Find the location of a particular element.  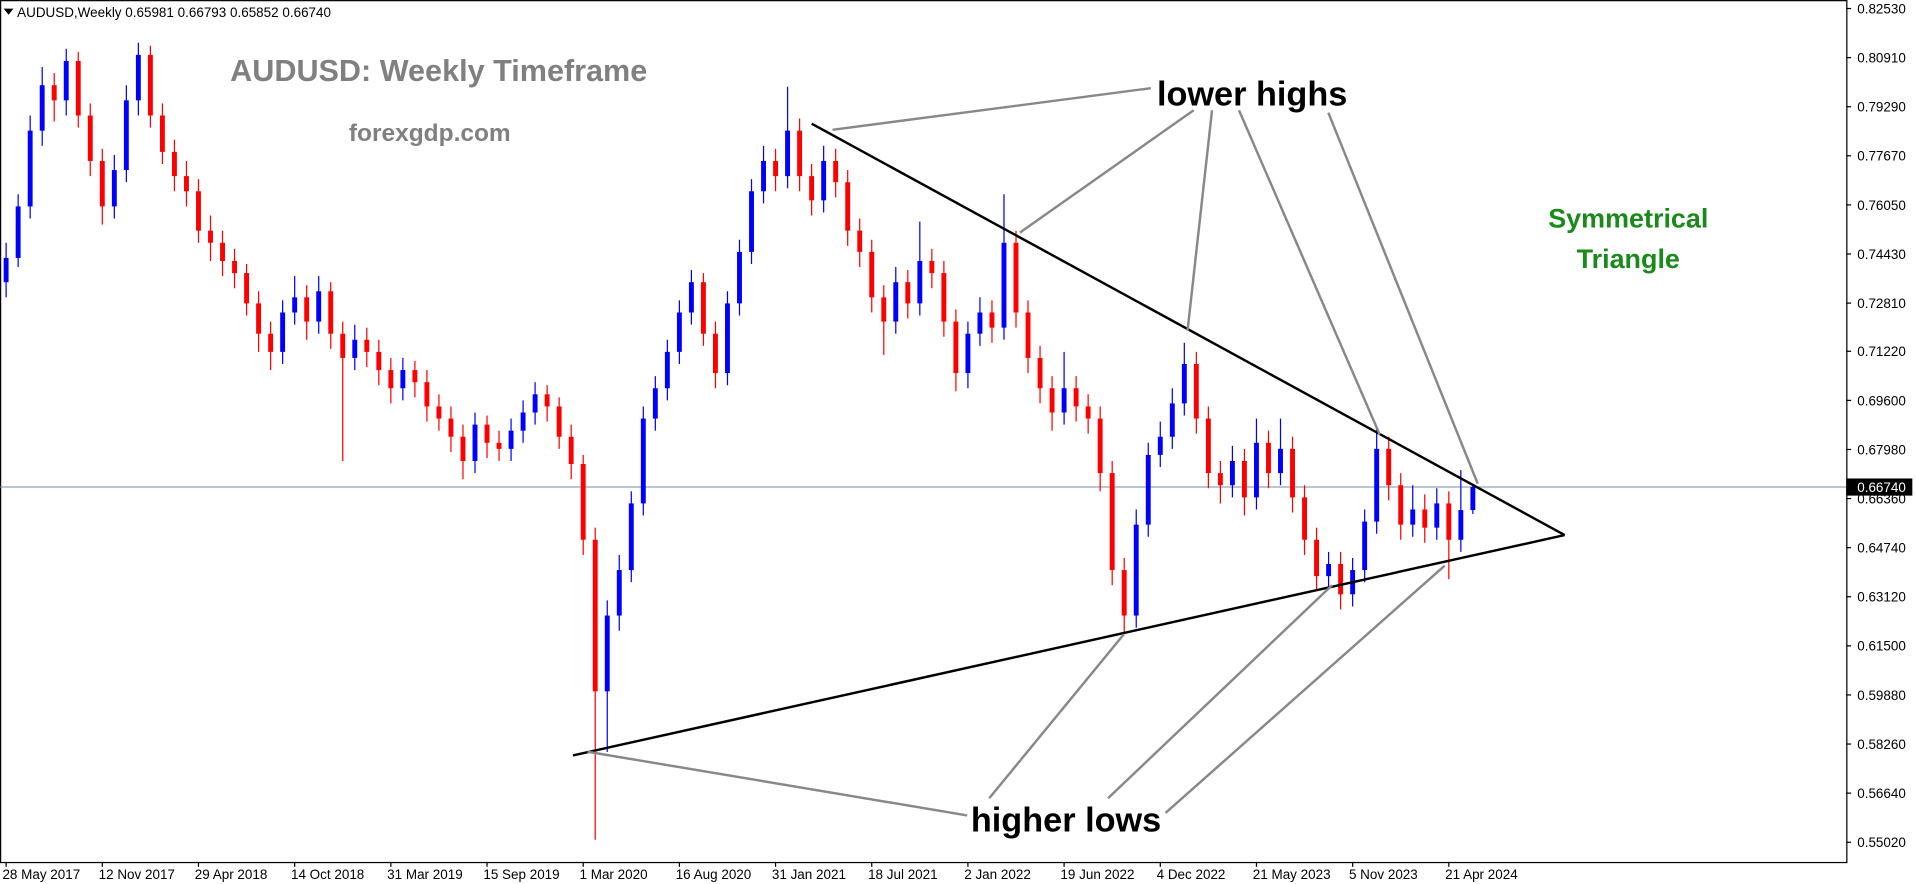

x-tick-label: 15 Sep 2019 is located at coordinates (521, 874).